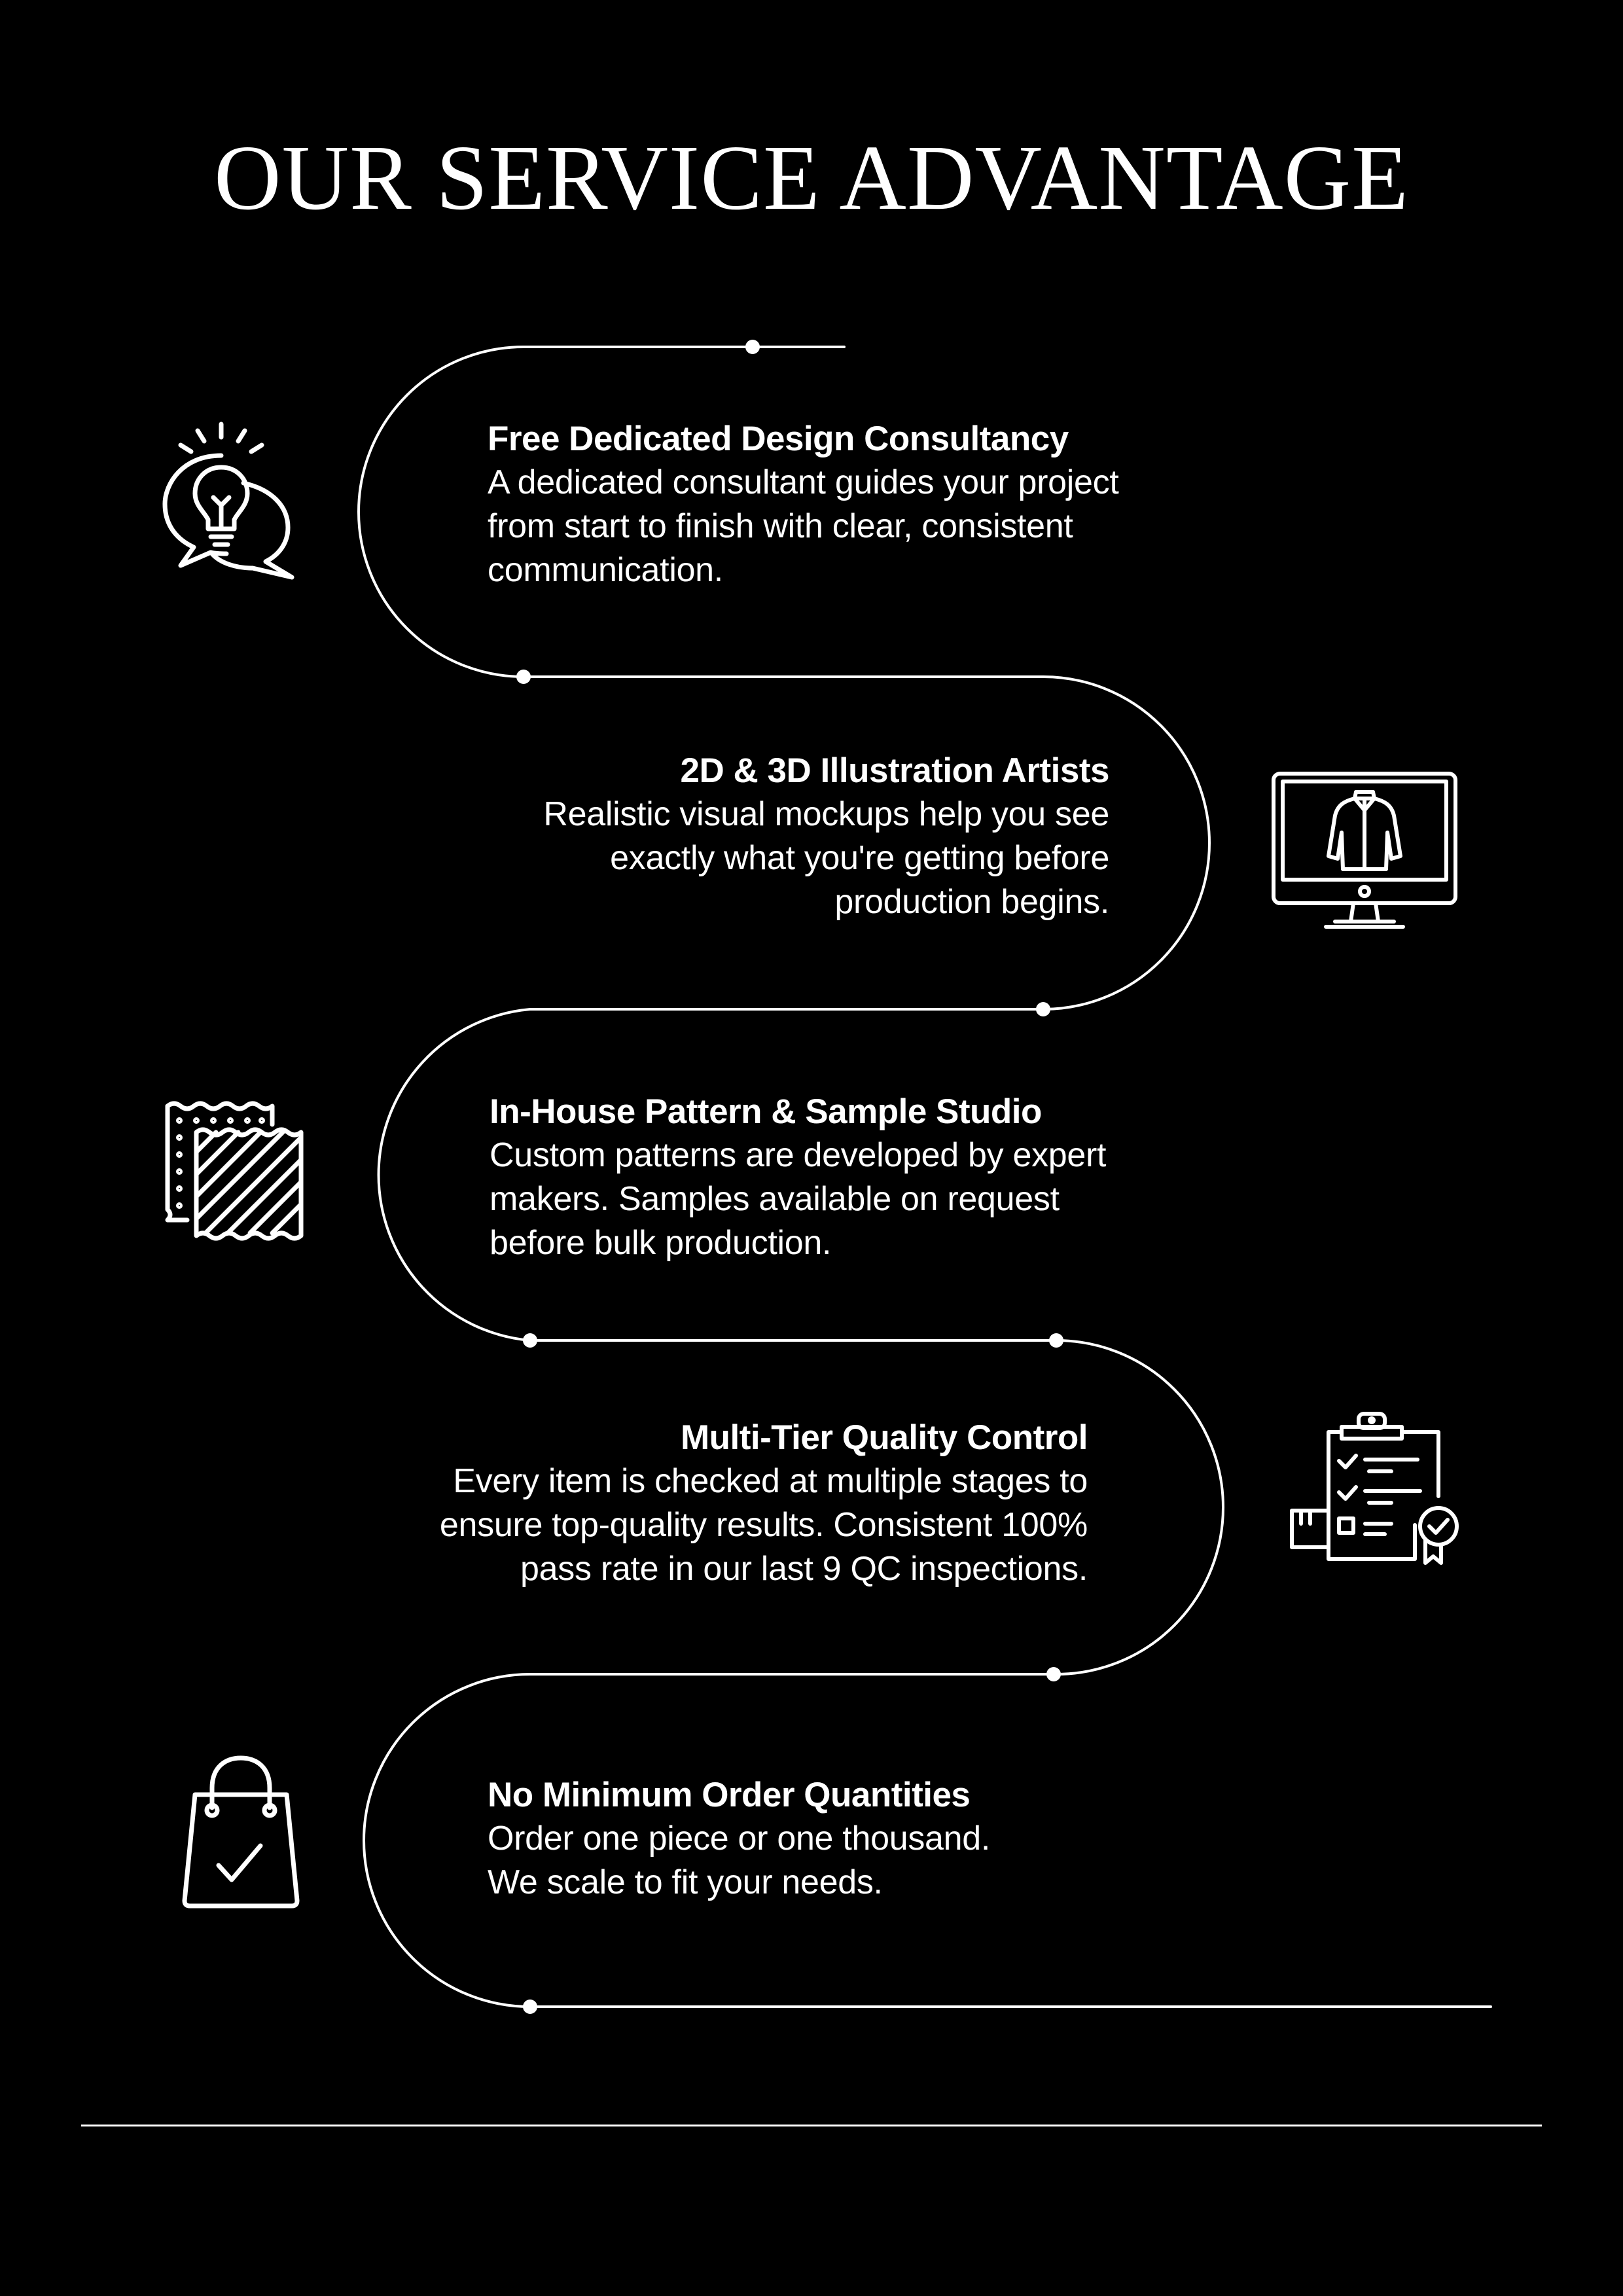 The width and height of the screenshot is (1623, 2296). I want to click on item-description-line: Realistic visual mockups help you see, so click(826, 814).